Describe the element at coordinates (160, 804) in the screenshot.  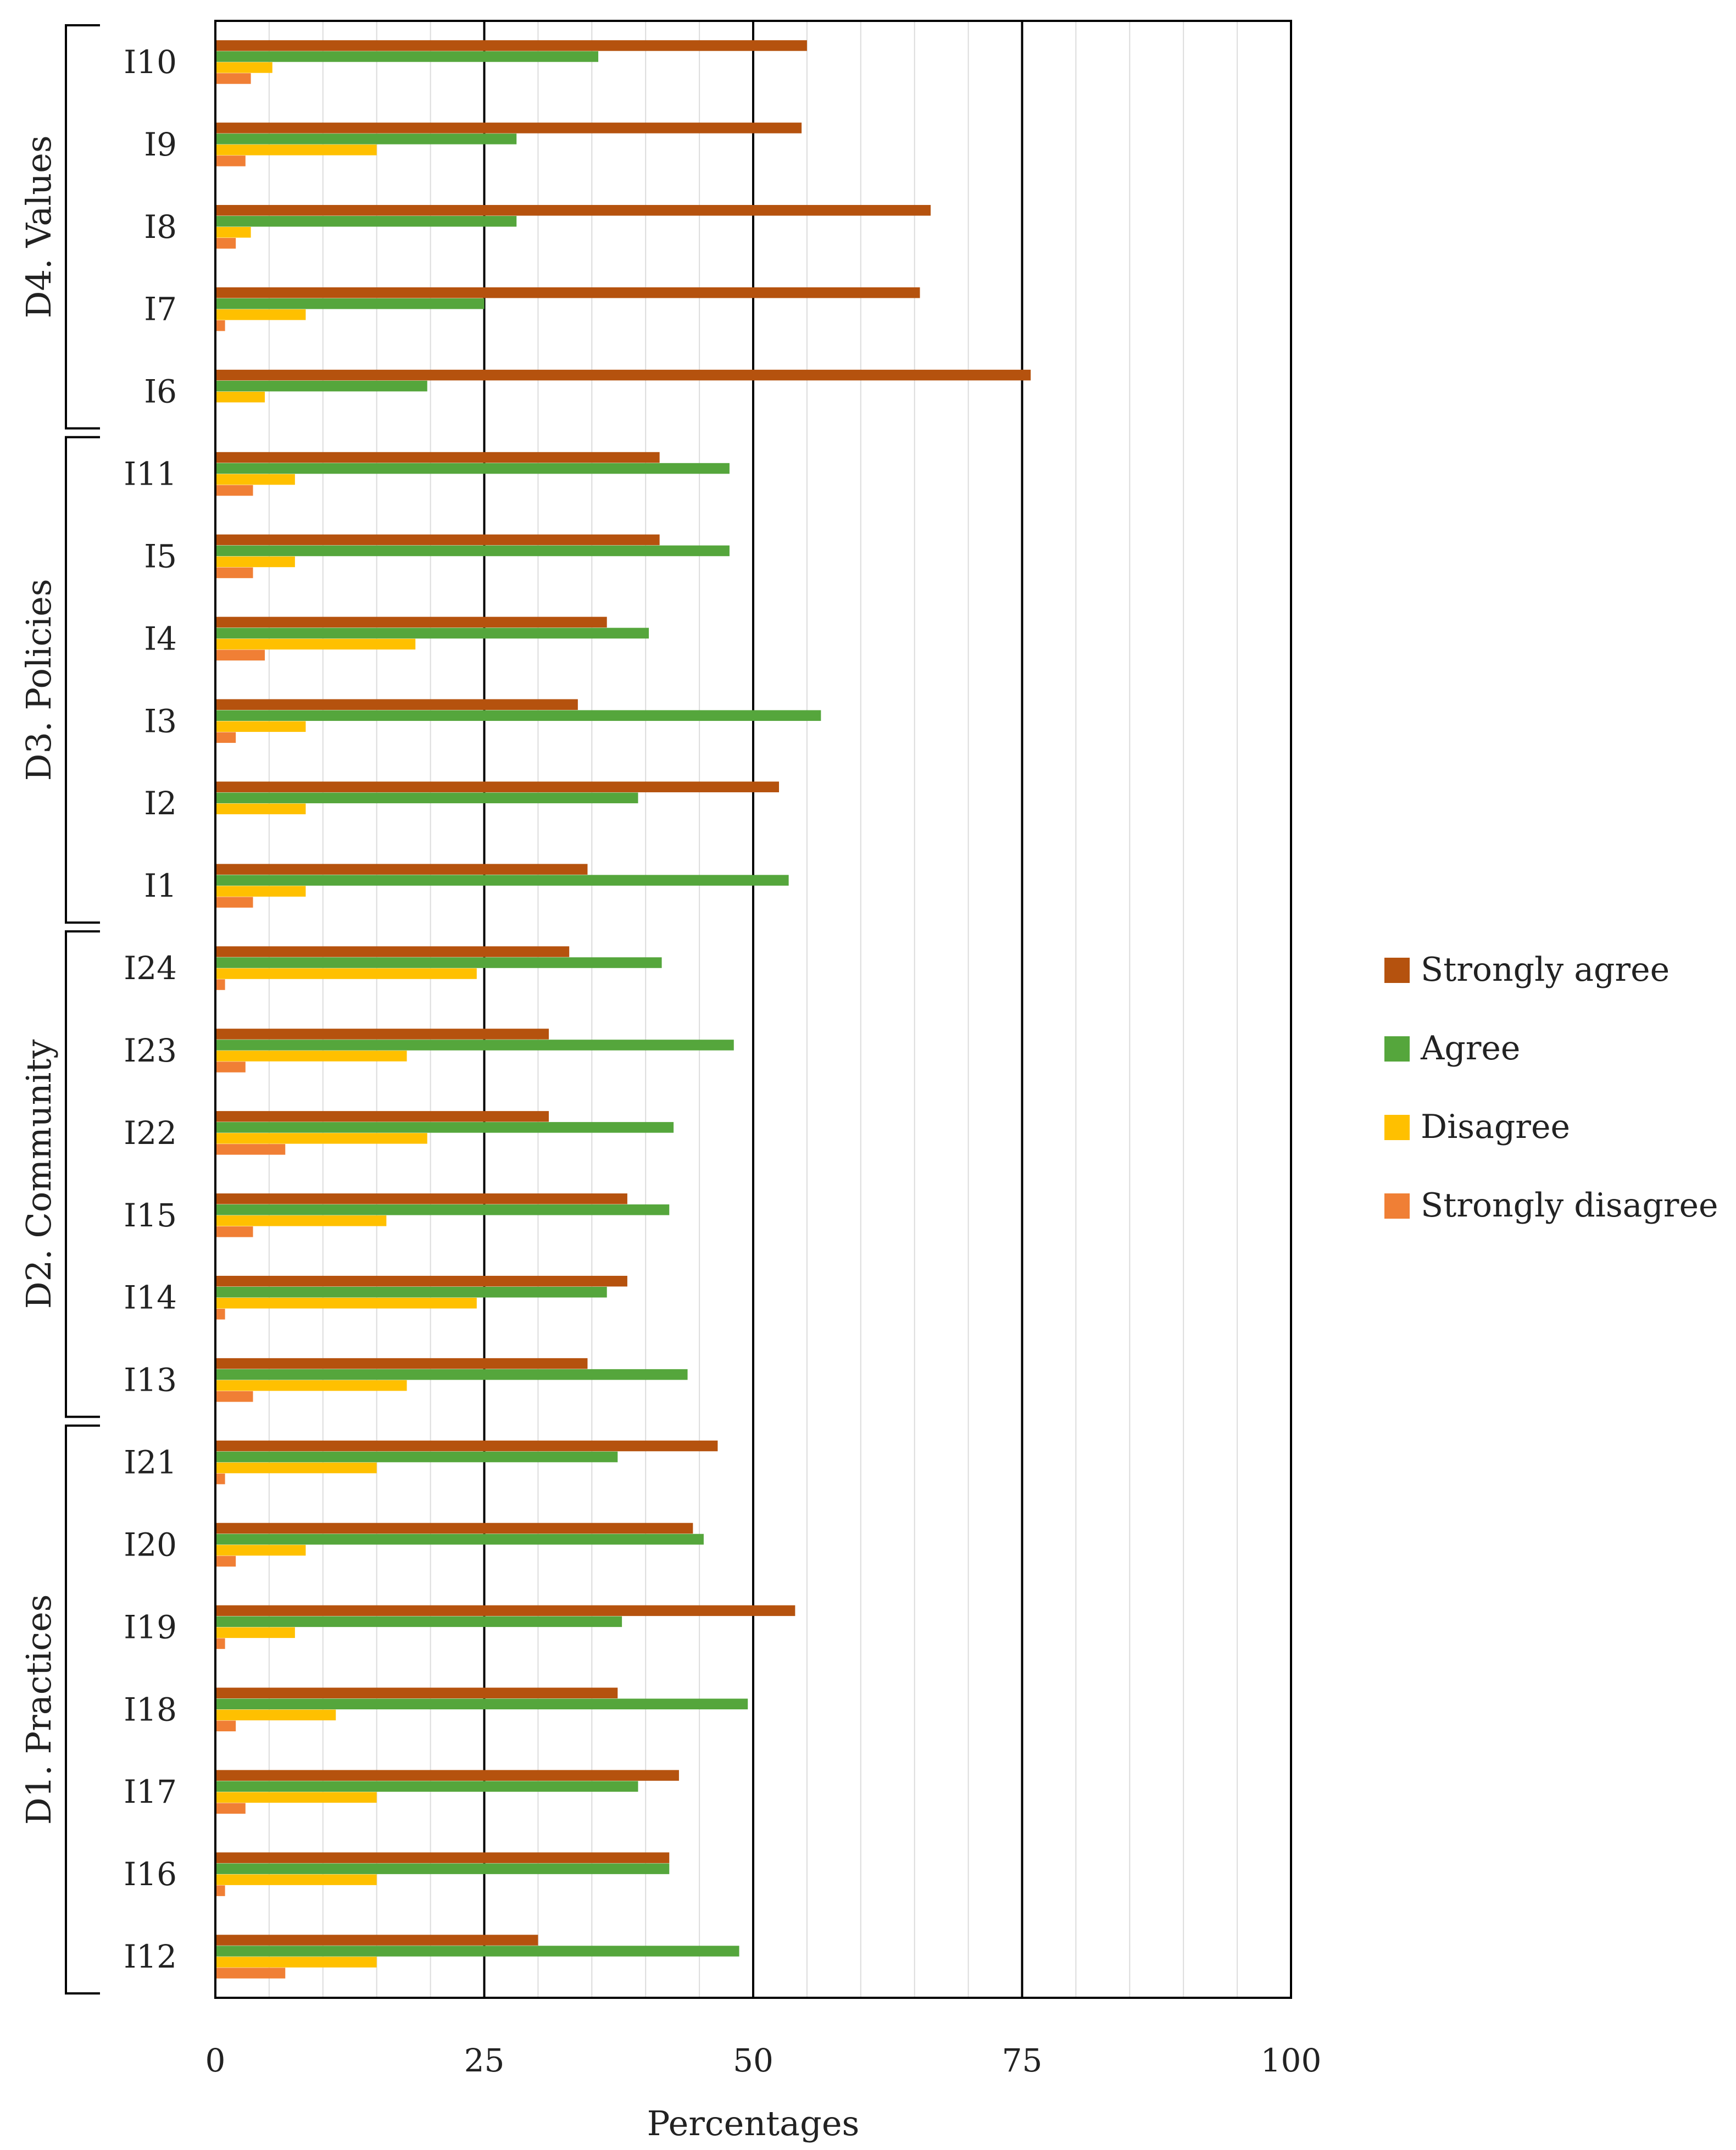
I see `category-label: I2` at that location.